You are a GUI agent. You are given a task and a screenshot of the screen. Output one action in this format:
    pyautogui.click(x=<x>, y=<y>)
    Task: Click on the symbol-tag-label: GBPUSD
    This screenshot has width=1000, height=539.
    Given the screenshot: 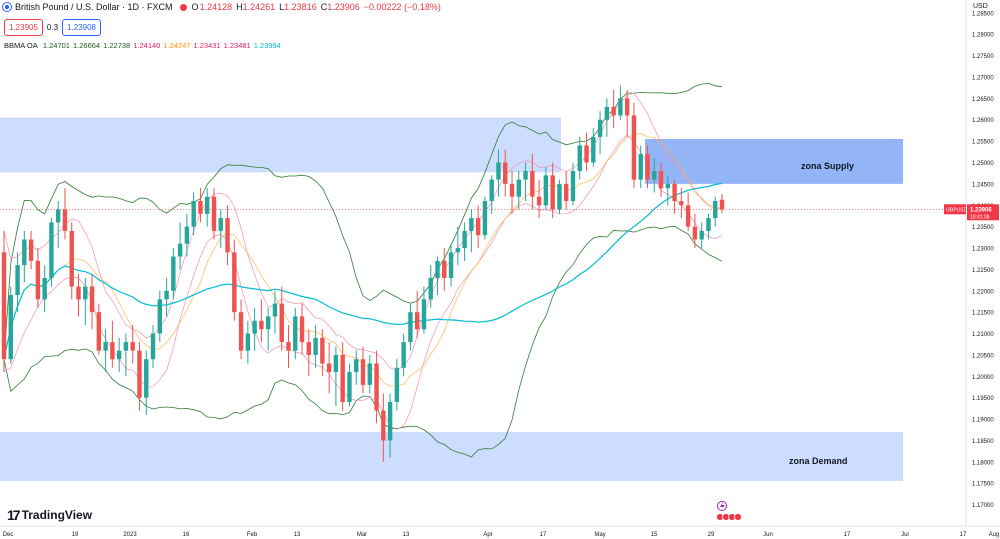 What is the action you would take?
    pyautogui.click(x=957, y=210)
    